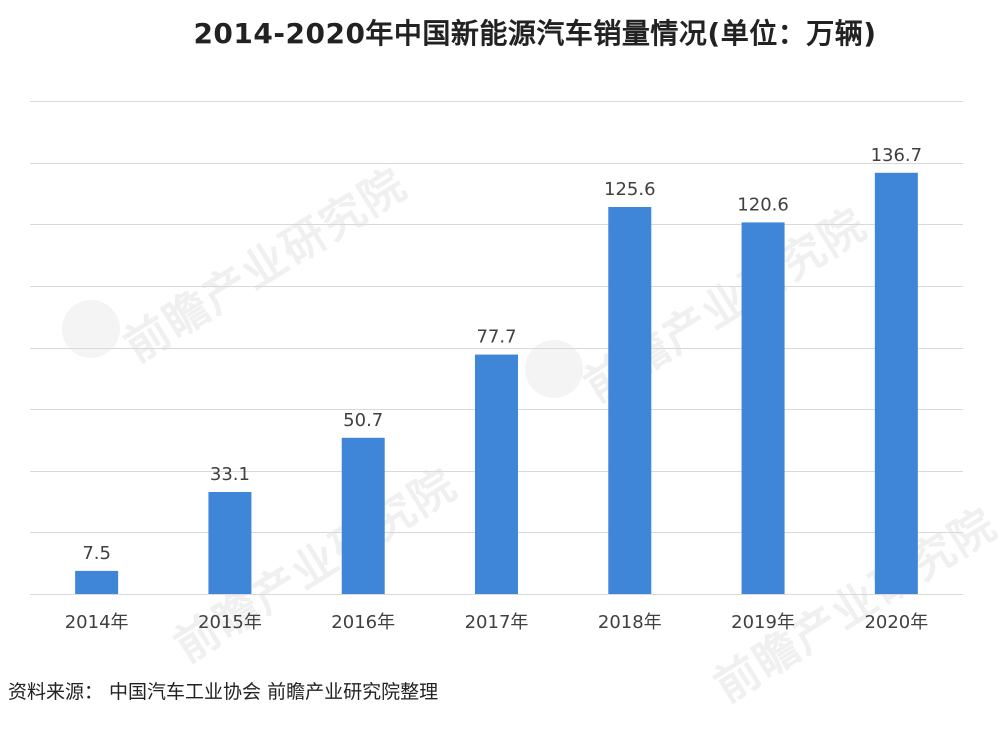 The image size is (1000, 729). I want to click on x-tick-label: 2019年, so click(763, 622).